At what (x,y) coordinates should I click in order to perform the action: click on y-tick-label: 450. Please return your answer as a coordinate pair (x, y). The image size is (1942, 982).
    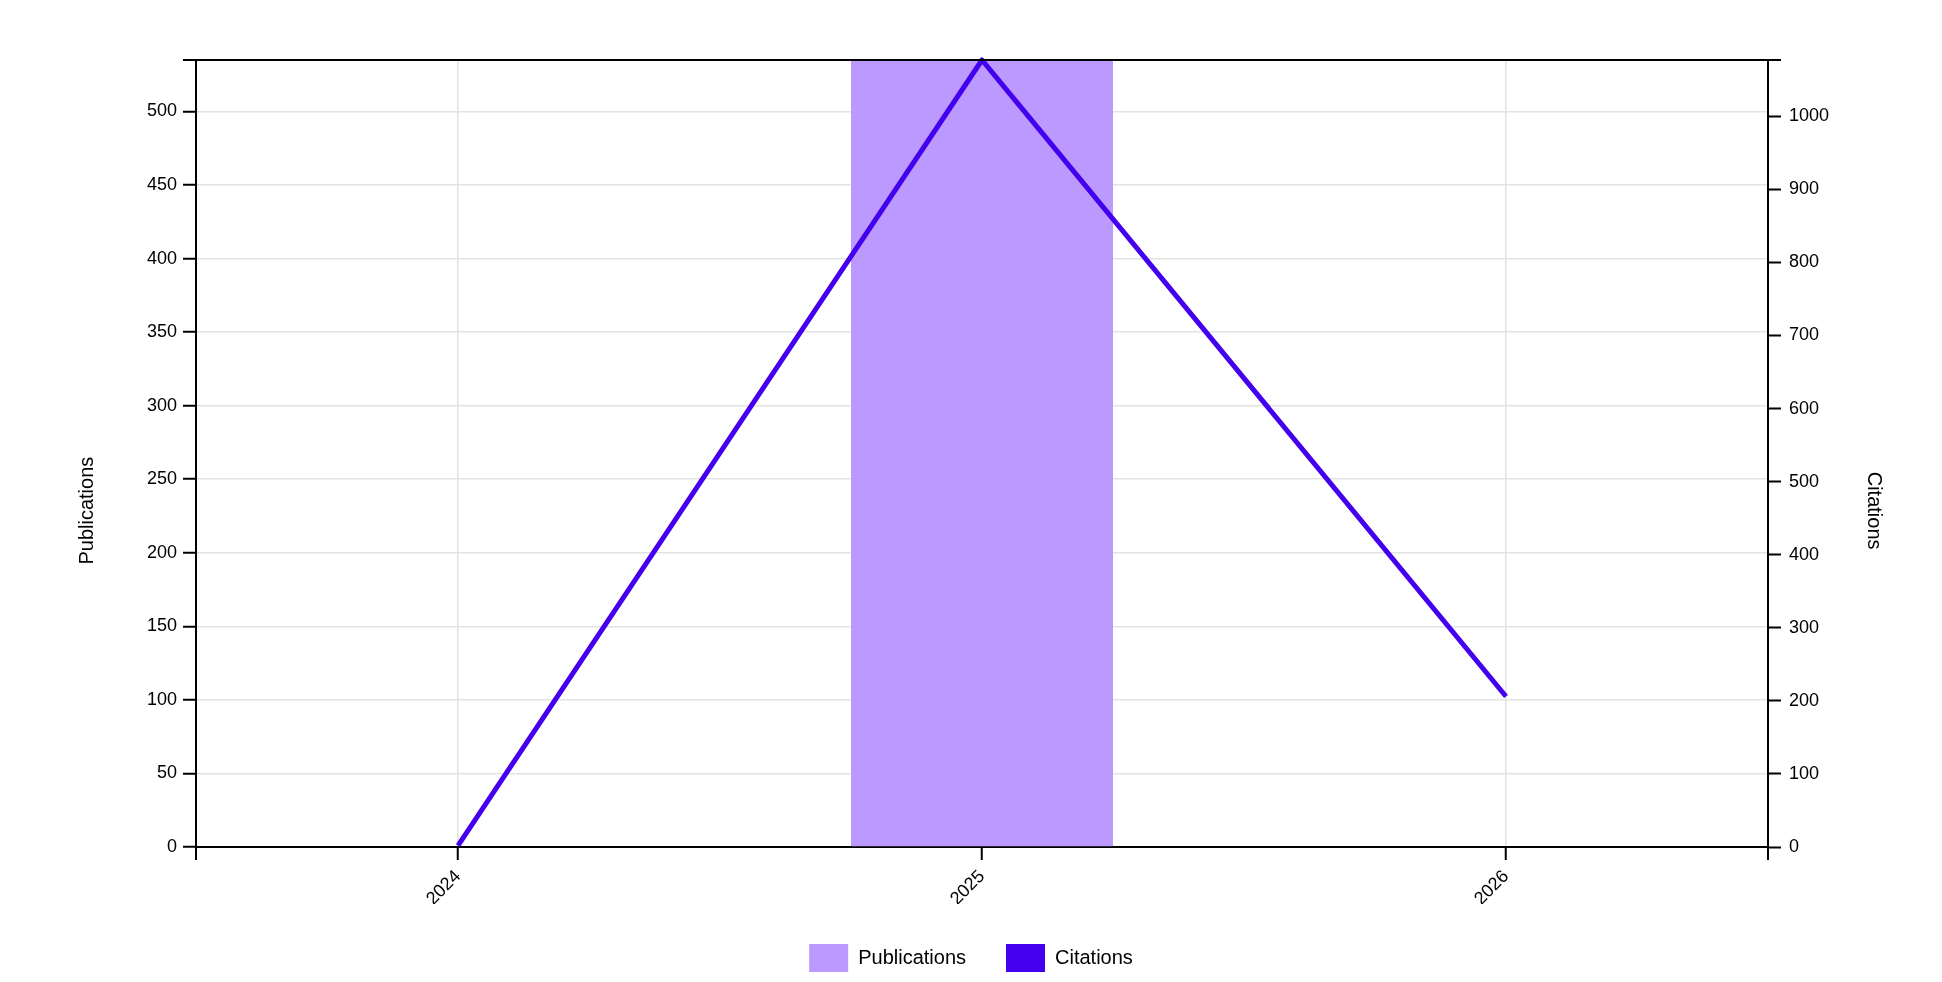
    Looking at the image, I should click on (161, 184).